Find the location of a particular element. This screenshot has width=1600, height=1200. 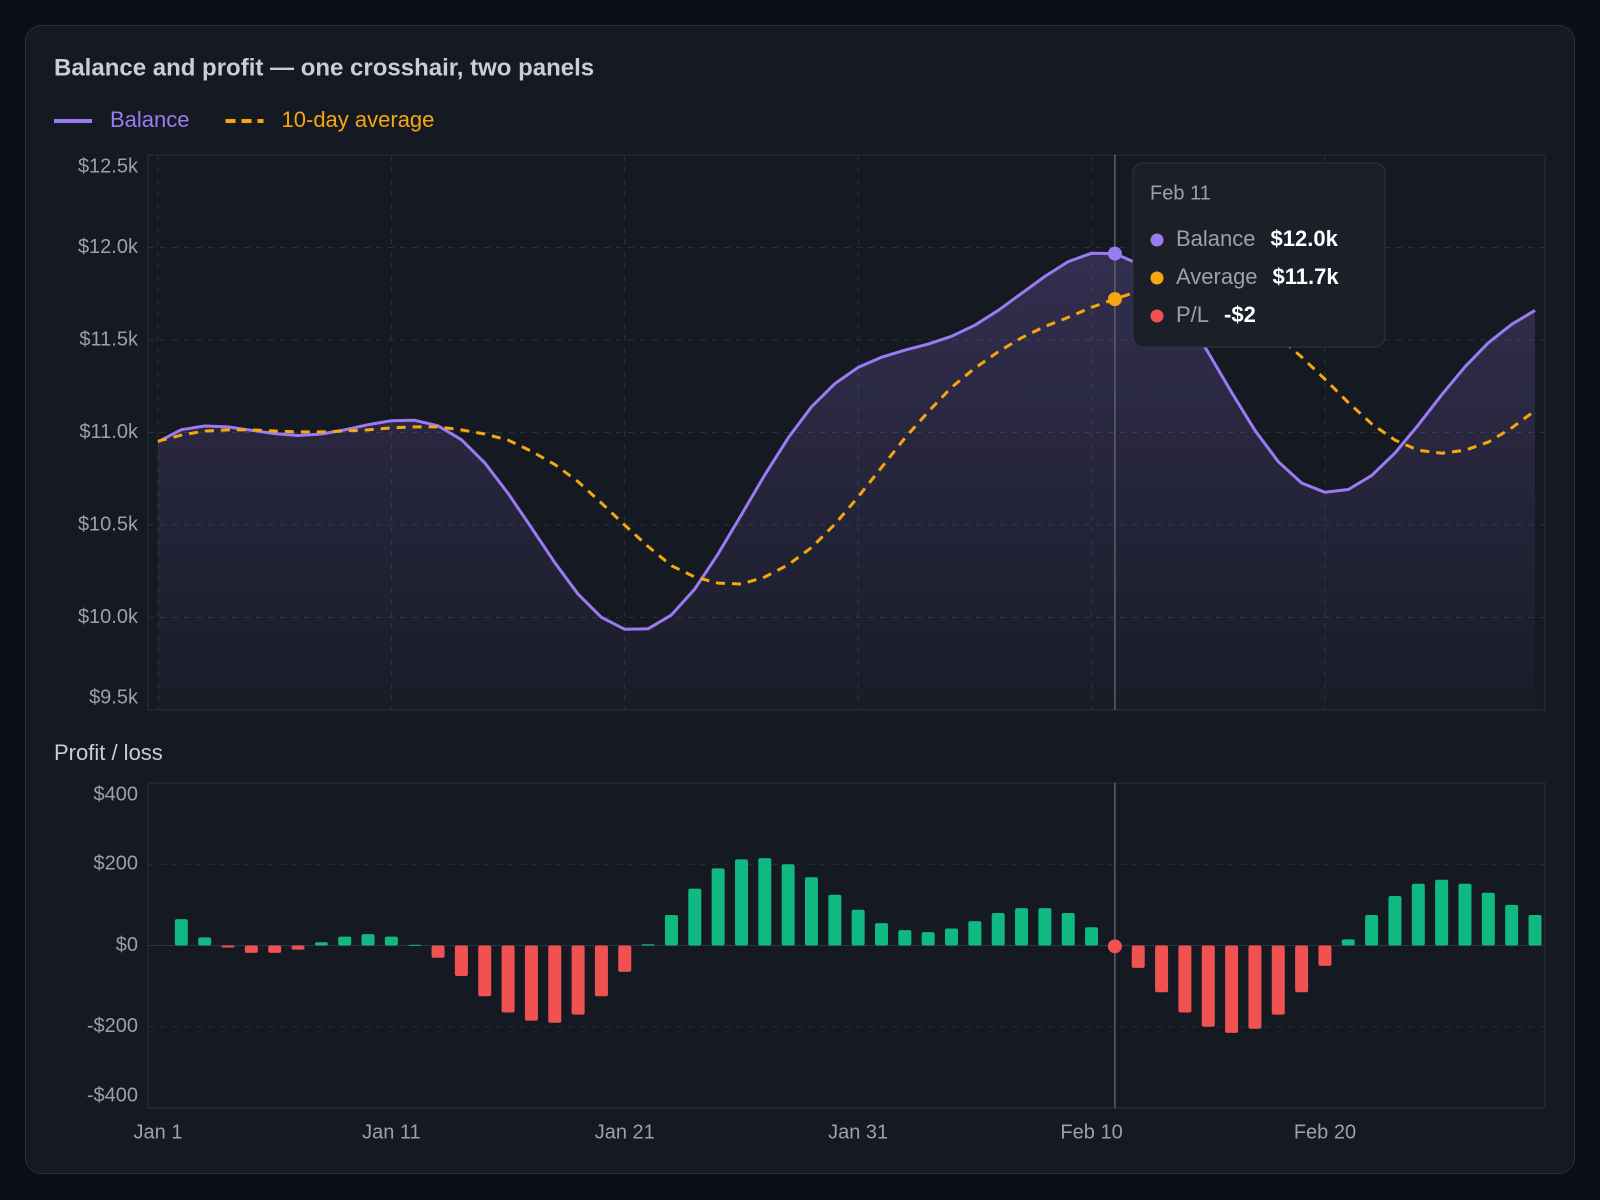

y-tick-label: $200 is located at coordinates (116, 864).